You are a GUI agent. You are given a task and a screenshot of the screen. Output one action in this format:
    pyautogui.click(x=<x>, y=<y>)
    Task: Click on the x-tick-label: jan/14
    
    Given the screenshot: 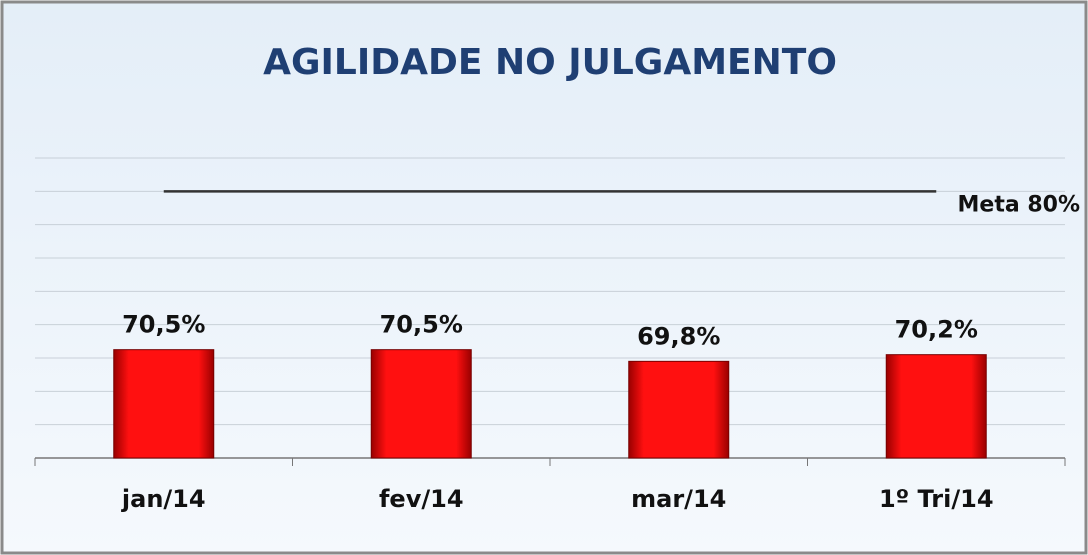 What is the action you would take?
    pyautogui.click(x=163, y=499)
    